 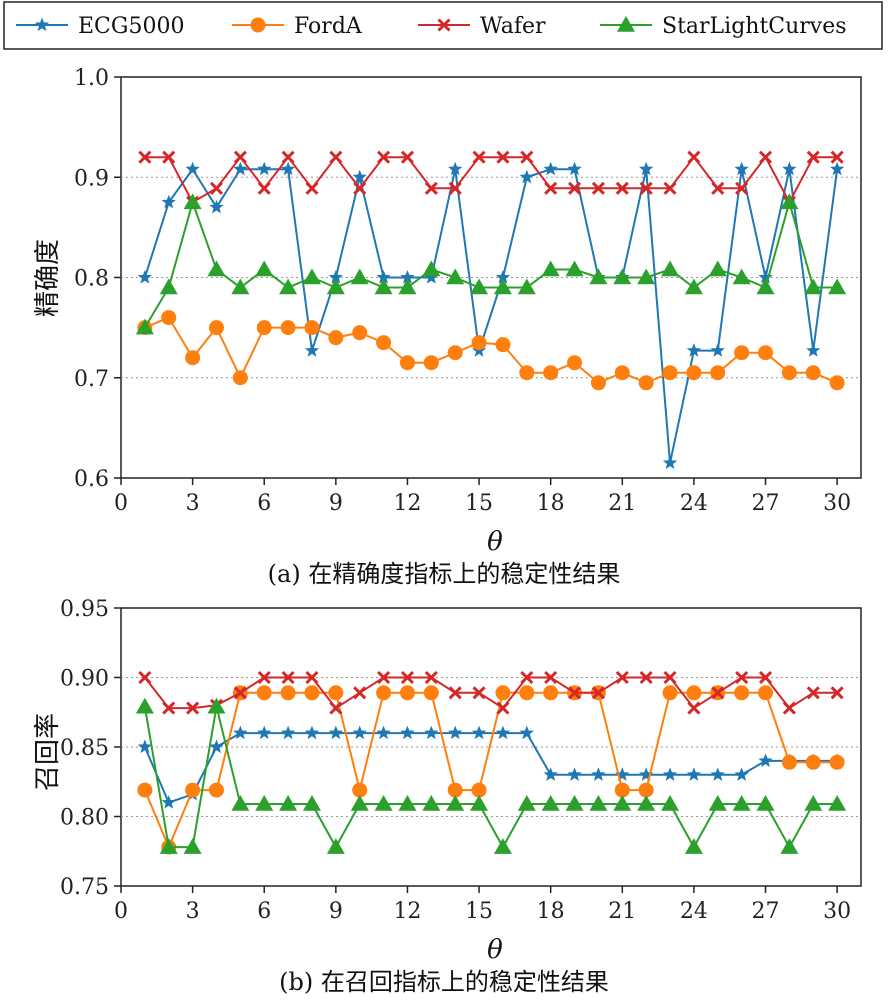 What do you see at coordinates (91, 379) in the screenshot?
I see `y-tick-label: 0.7` at bounding box center [91, 379].